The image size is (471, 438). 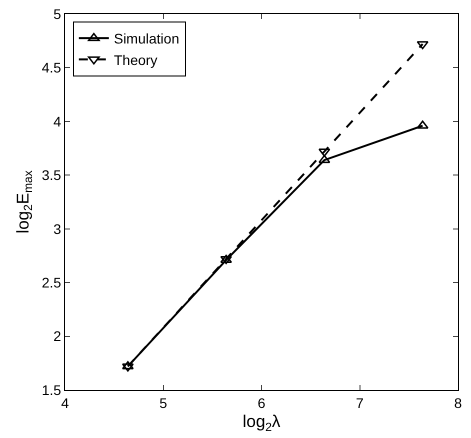 What do you see at coordinates (52, 68) in the screenshot?
I see `y-tick-label: 4.5` at bounding box center [52, 68].